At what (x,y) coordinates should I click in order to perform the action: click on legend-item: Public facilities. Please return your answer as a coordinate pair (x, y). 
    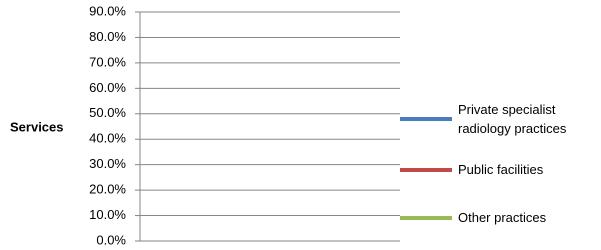
    Looking at the image, I should click on (500, 169).